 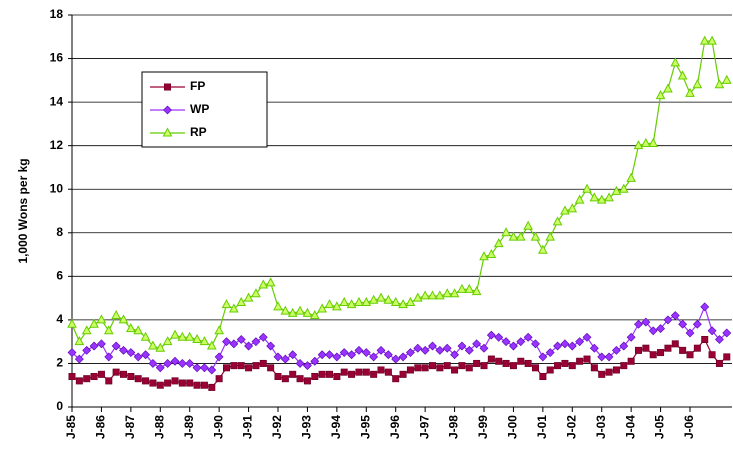 What do you see at coordinates (59, 363) in the screenshot?
I see `y-tick-label: 2` at bounding box center [59, 363].